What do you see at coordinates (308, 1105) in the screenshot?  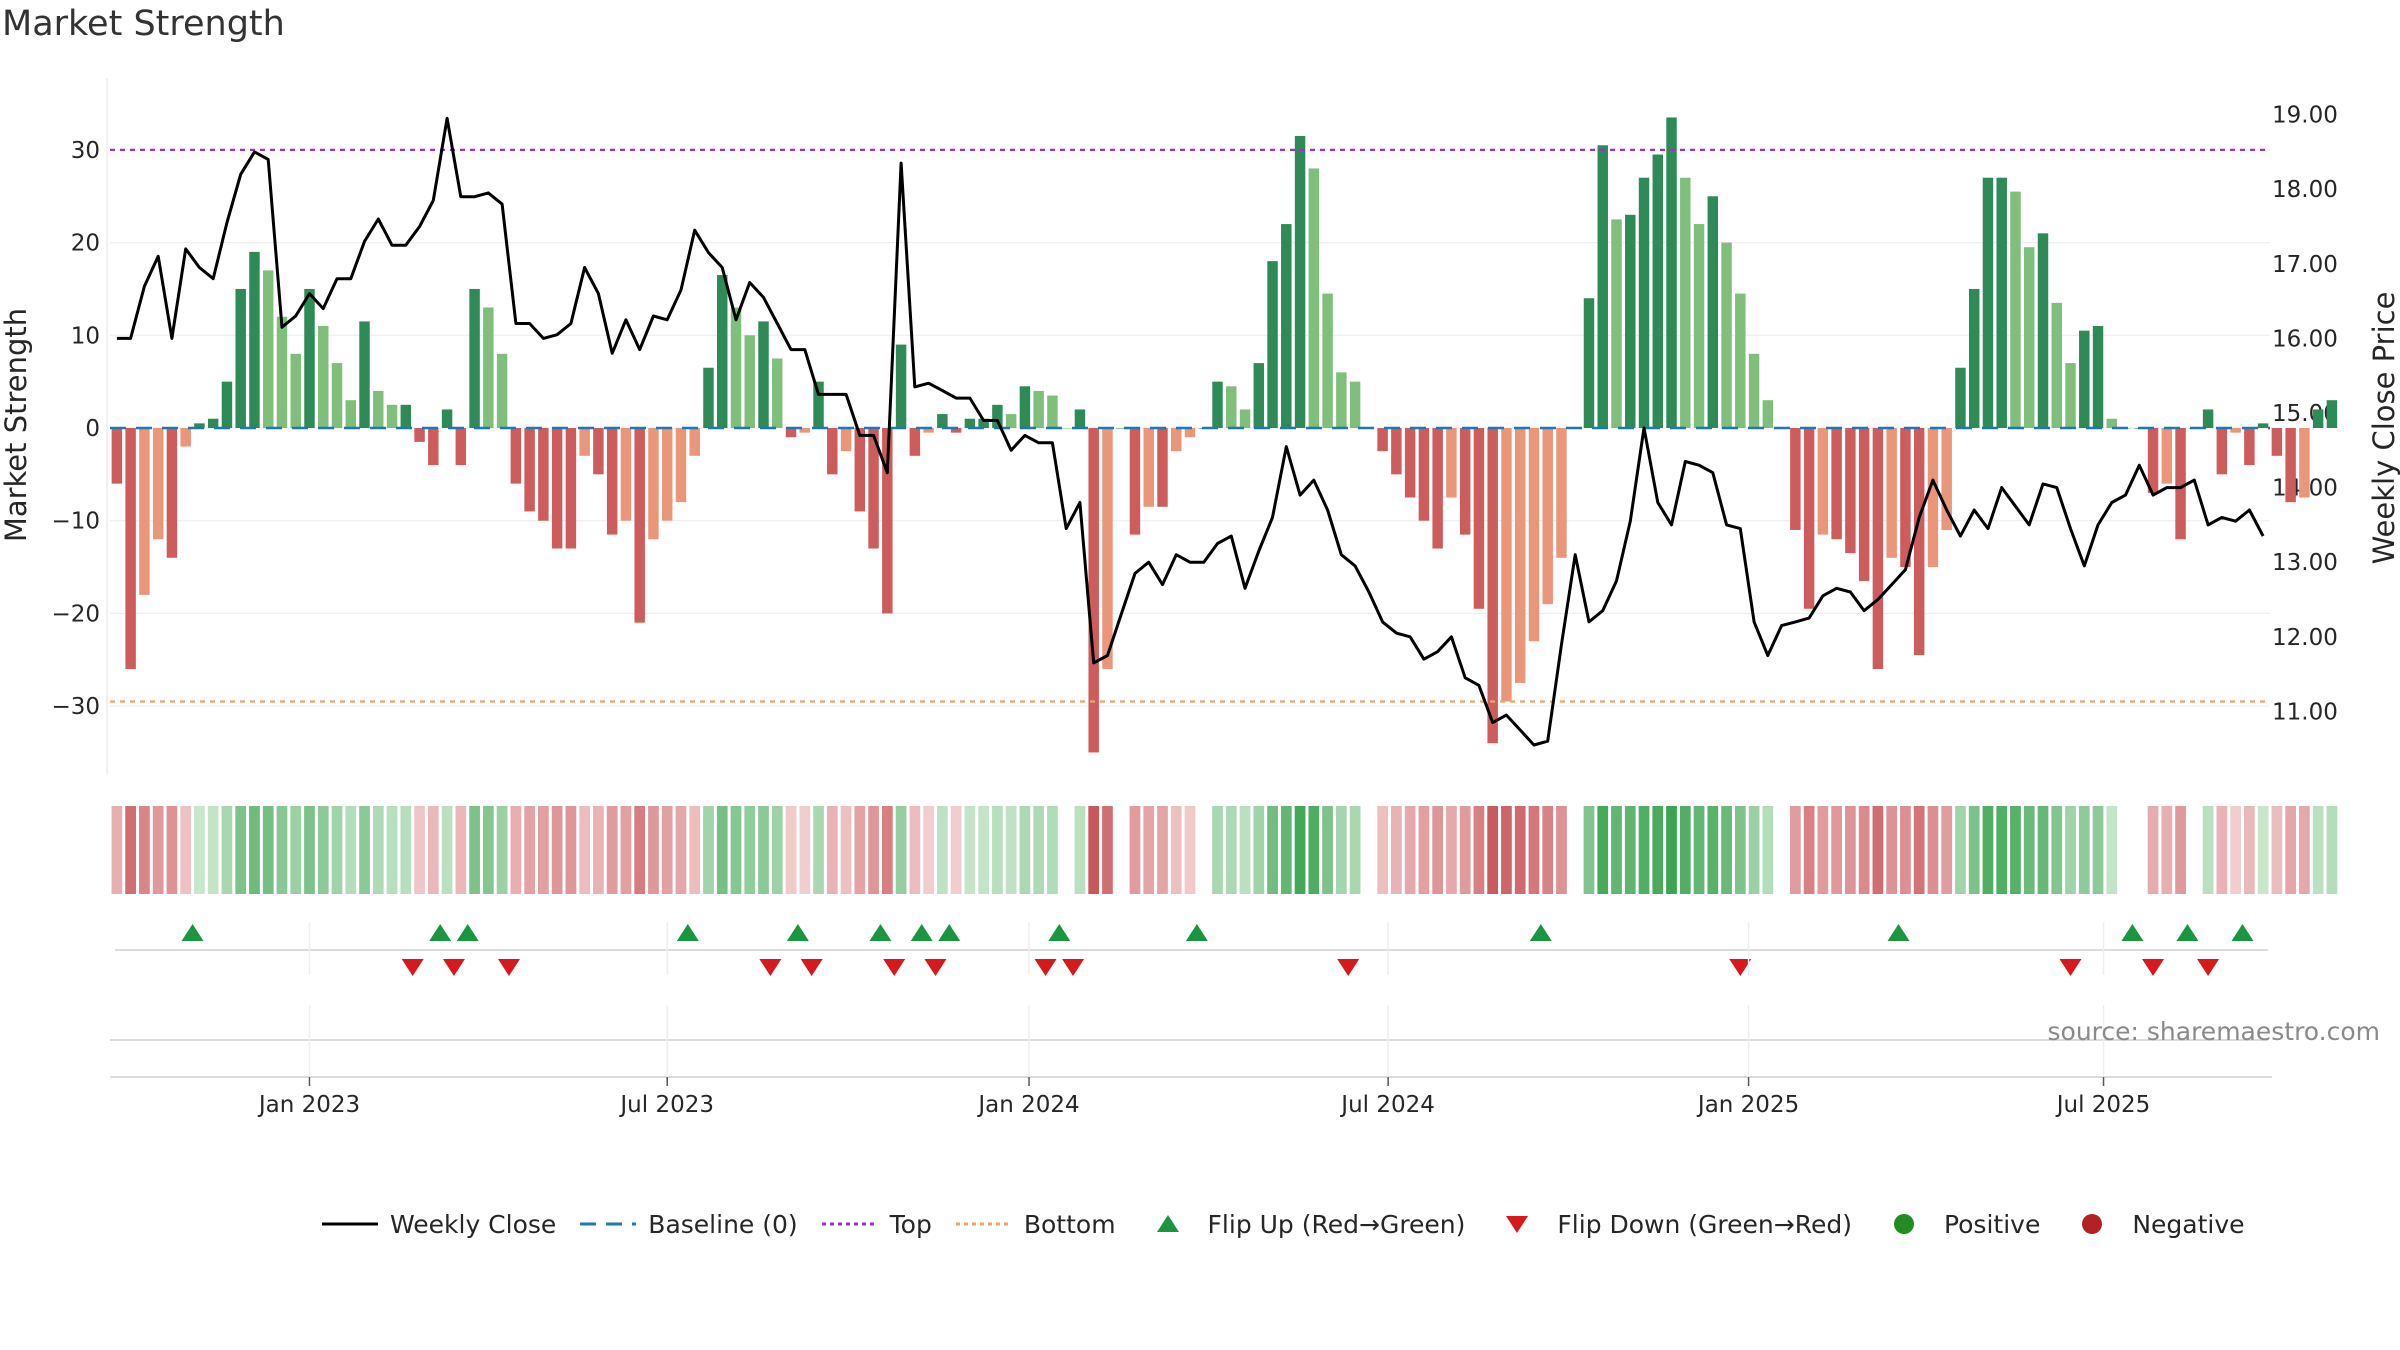 I see `x-tick-label: Jan 2023` at bounding box center [308, 1105].